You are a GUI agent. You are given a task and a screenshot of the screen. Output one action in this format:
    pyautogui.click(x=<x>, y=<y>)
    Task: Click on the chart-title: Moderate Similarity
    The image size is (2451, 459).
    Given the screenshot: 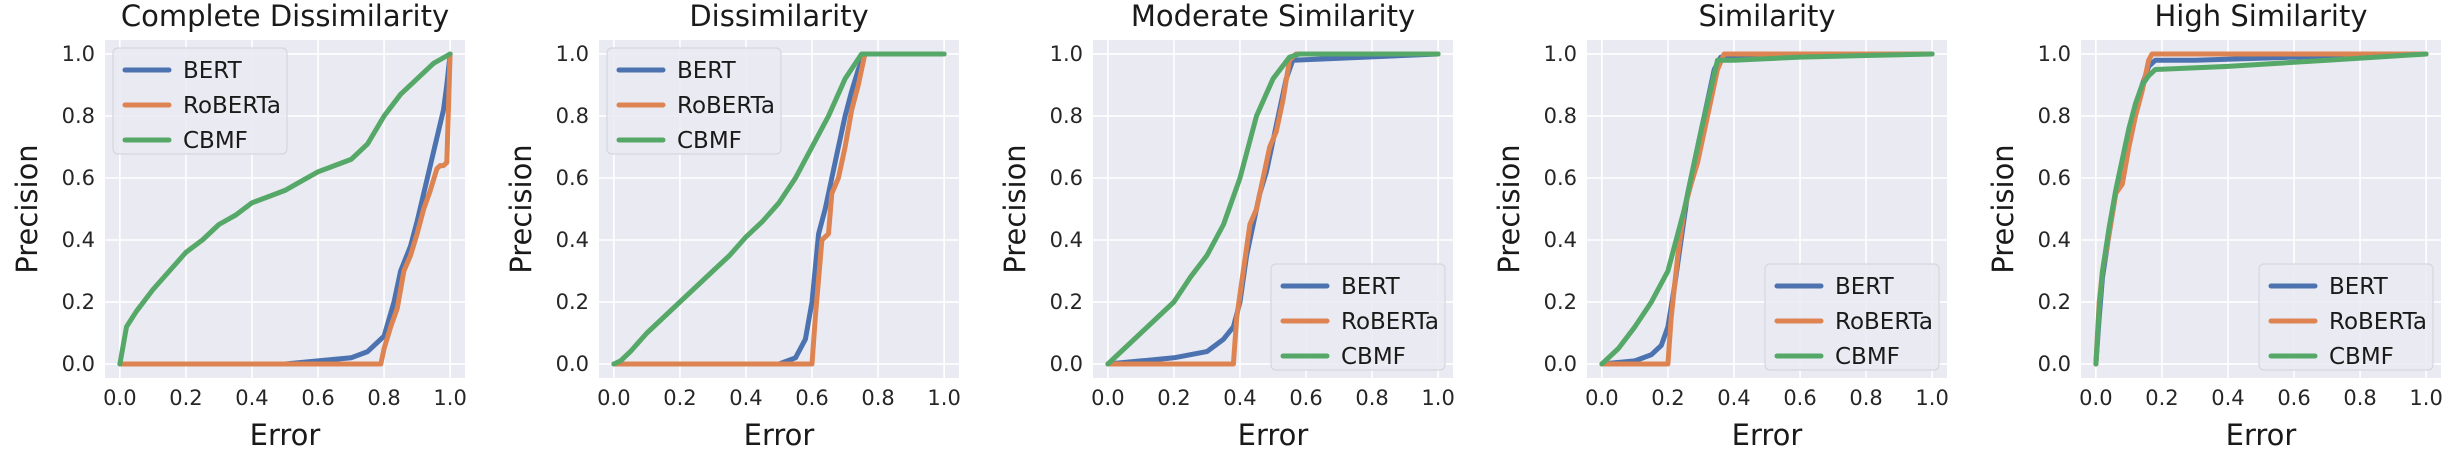 What is the action you would take?
    pyautogui.click(x=1273, y=16)
    